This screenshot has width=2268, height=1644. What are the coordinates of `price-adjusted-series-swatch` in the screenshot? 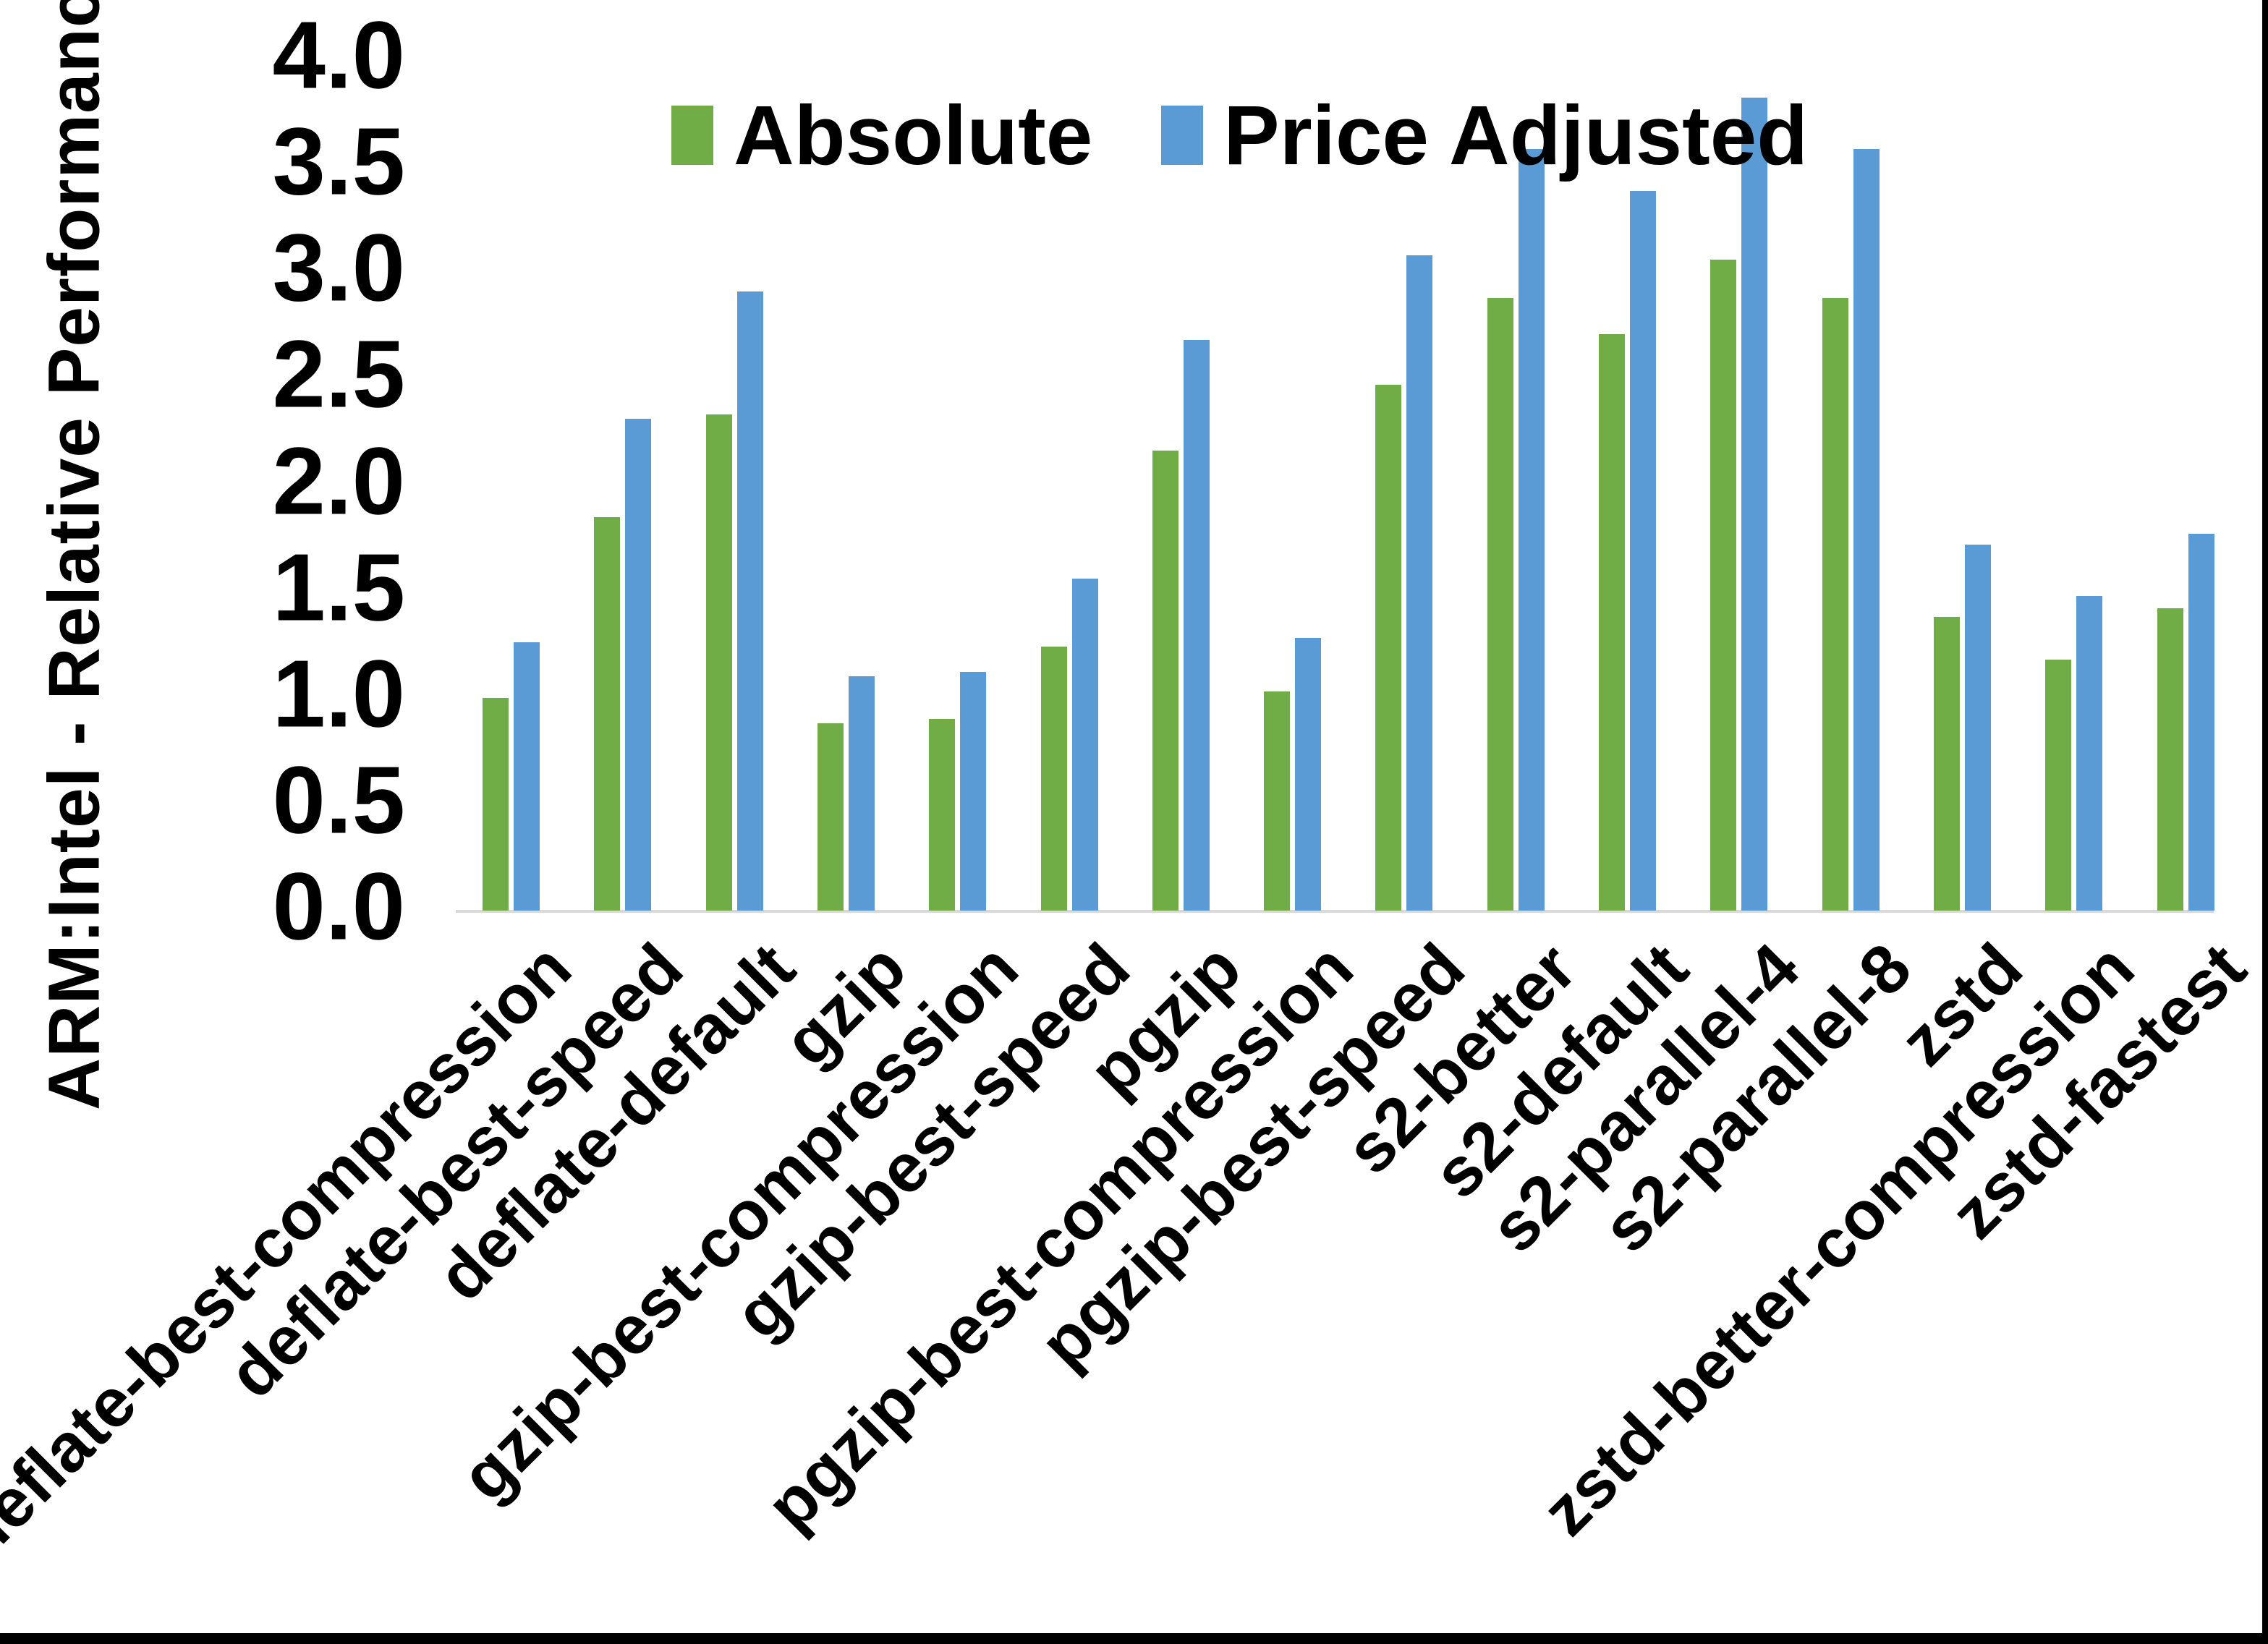 It's located at (1182, 135).